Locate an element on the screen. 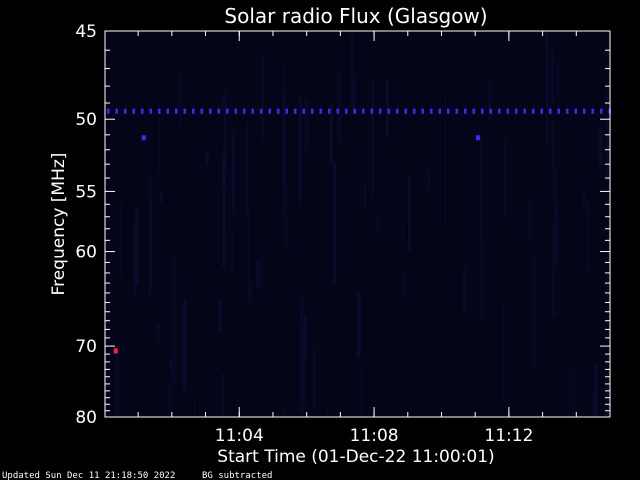 Image resolution: width=640 pixels, height=480 pixels. y-tick-label: 70 is located at coordinates (86, 347).